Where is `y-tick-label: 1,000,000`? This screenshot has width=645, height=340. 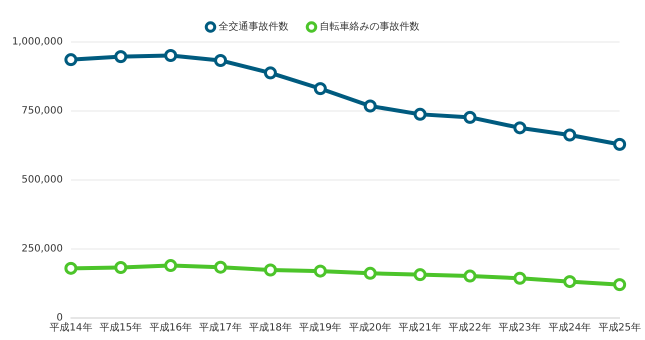
y-tick-label: 1,000,000 is located at coordinates (37, 42).